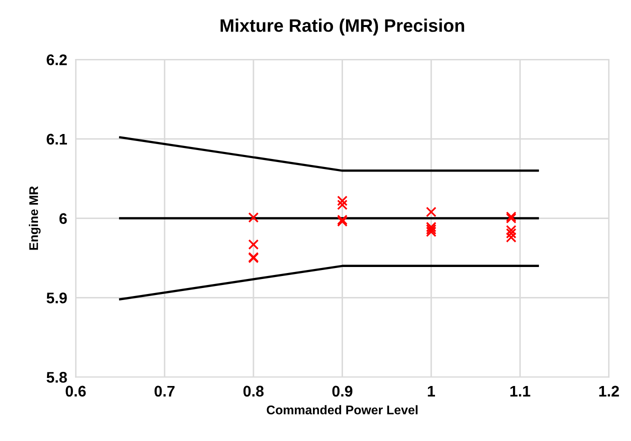 This screenshot has width=631, height=441. I want to click on y-tick-label: 6.1, so click(56, 139).